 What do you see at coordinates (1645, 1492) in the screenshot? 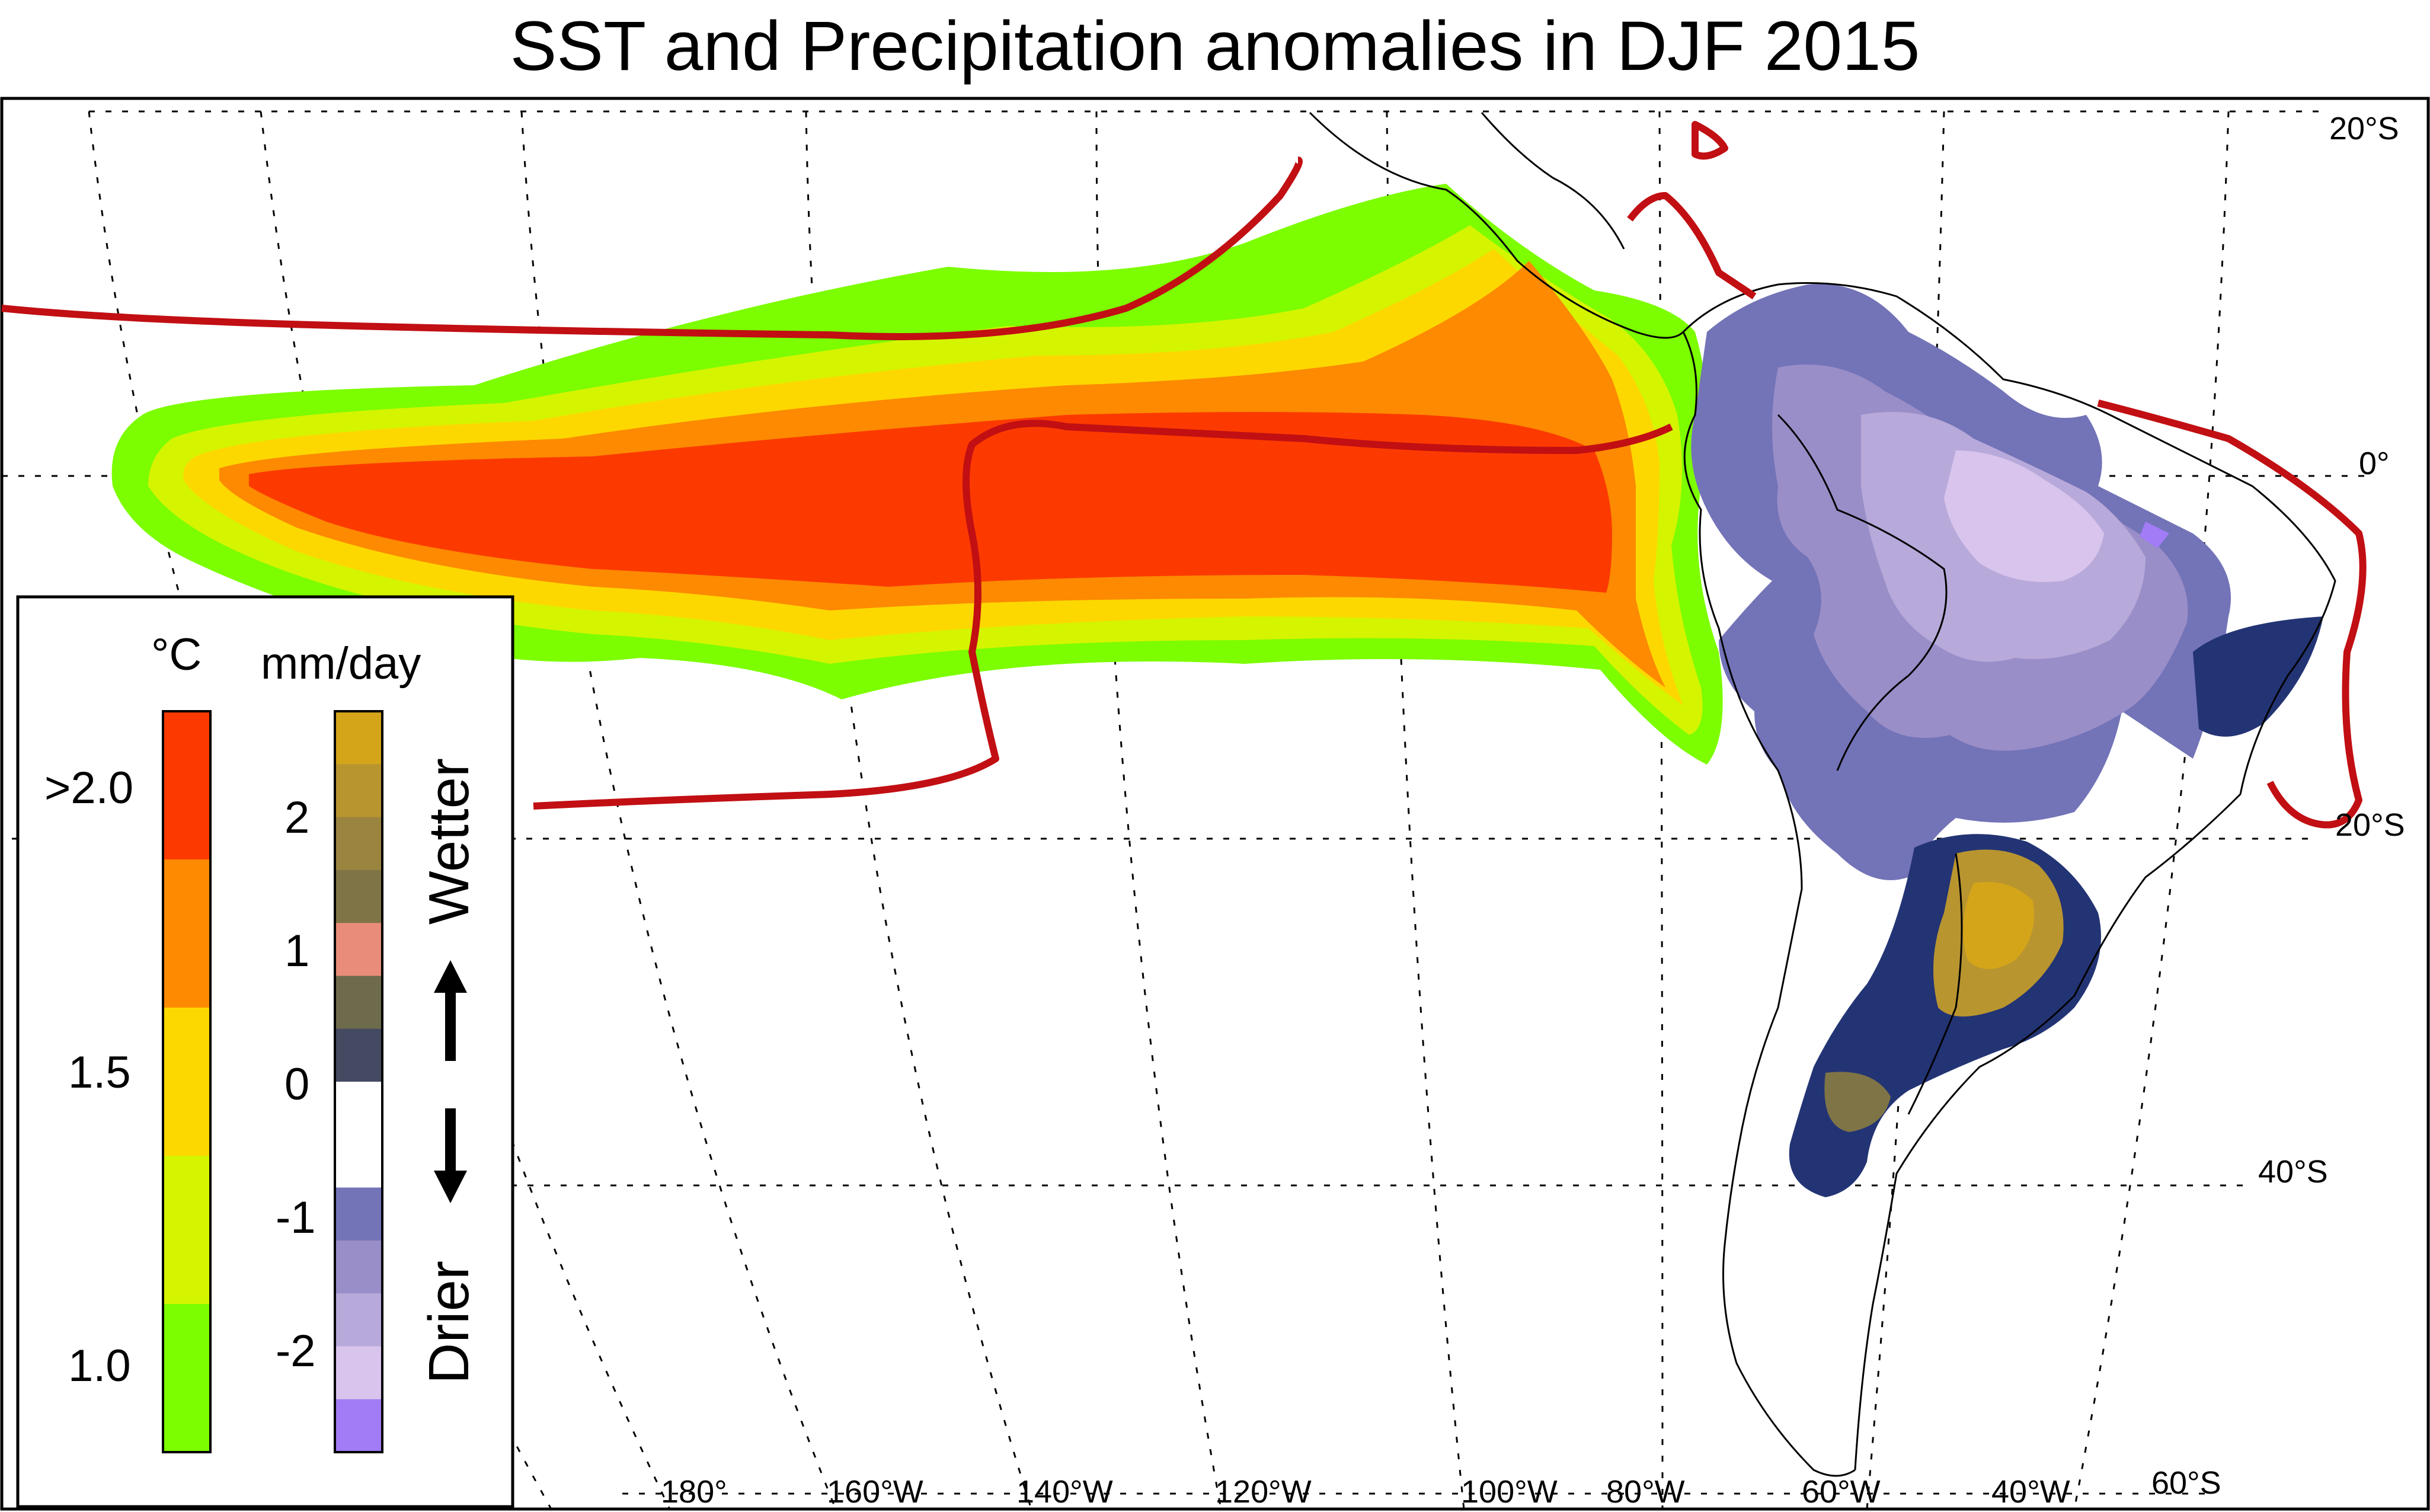
I see `lon-label-80w: 80°W` at bounding box center [1645, 1492].